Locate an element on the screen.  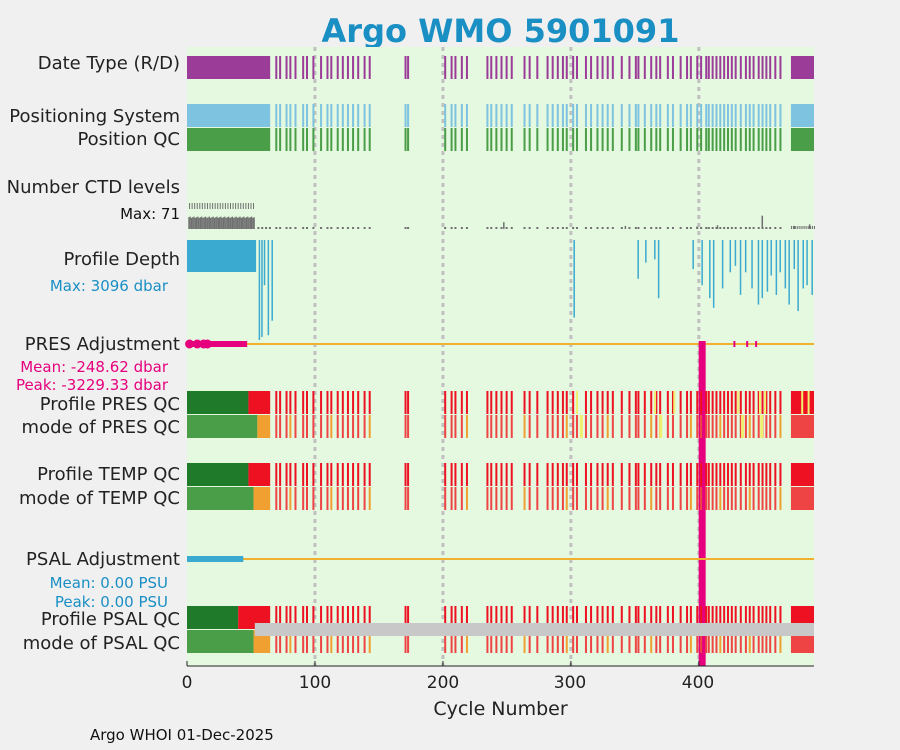
pres-qc-yellow is located at coordinates (808, 402).